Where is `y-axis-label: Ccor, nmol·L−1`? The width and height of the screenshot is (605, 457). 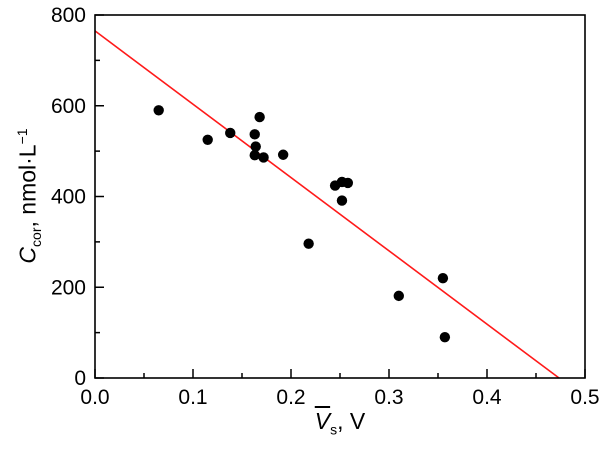 y-axis-label: Ccor, nmol·L−1 is located at coordinates (29, 196).